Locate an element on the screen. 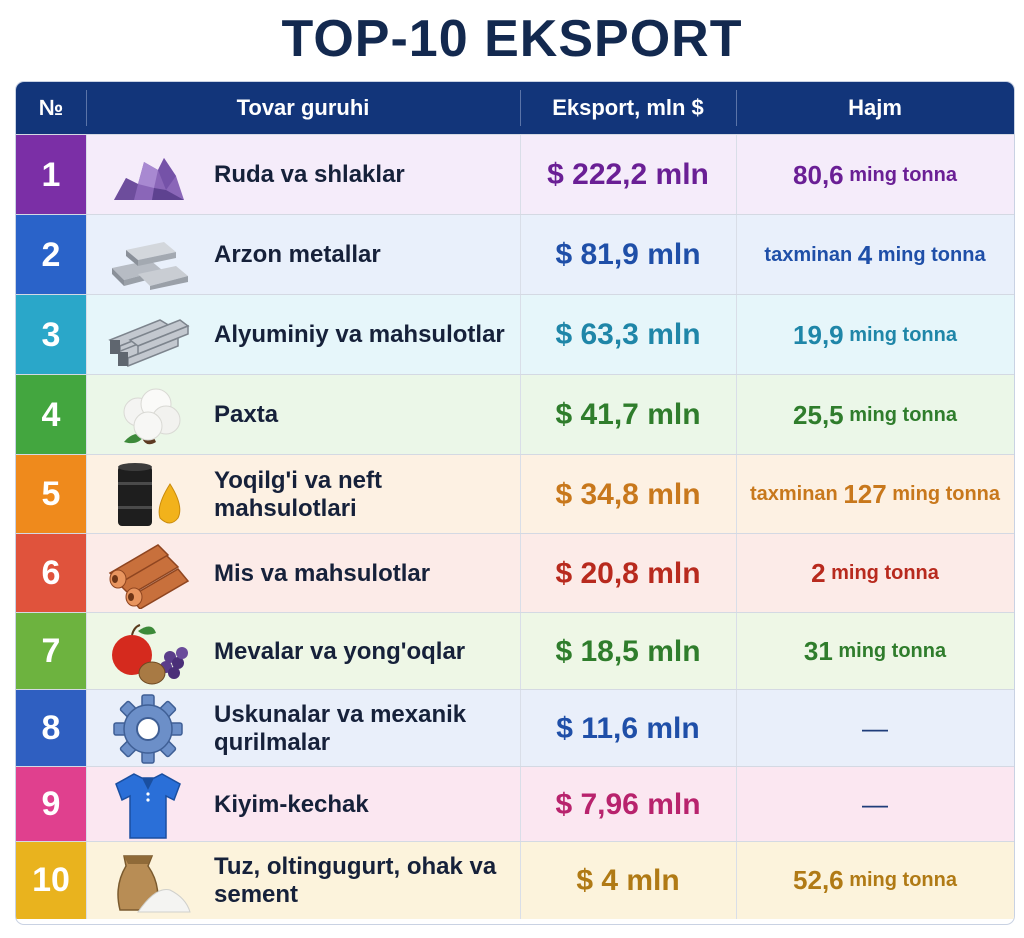  volume-value: 25,5 ming tonna is located at coordinates (875, 415).